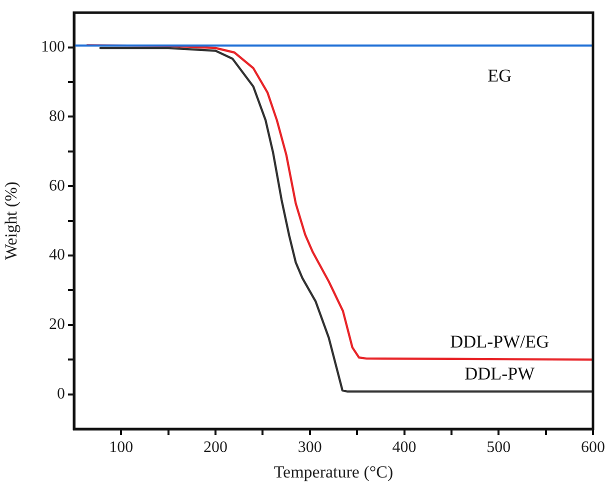 The image size is (608, 485). I want to click on series-label: DDL-PW, so click(499, 373).